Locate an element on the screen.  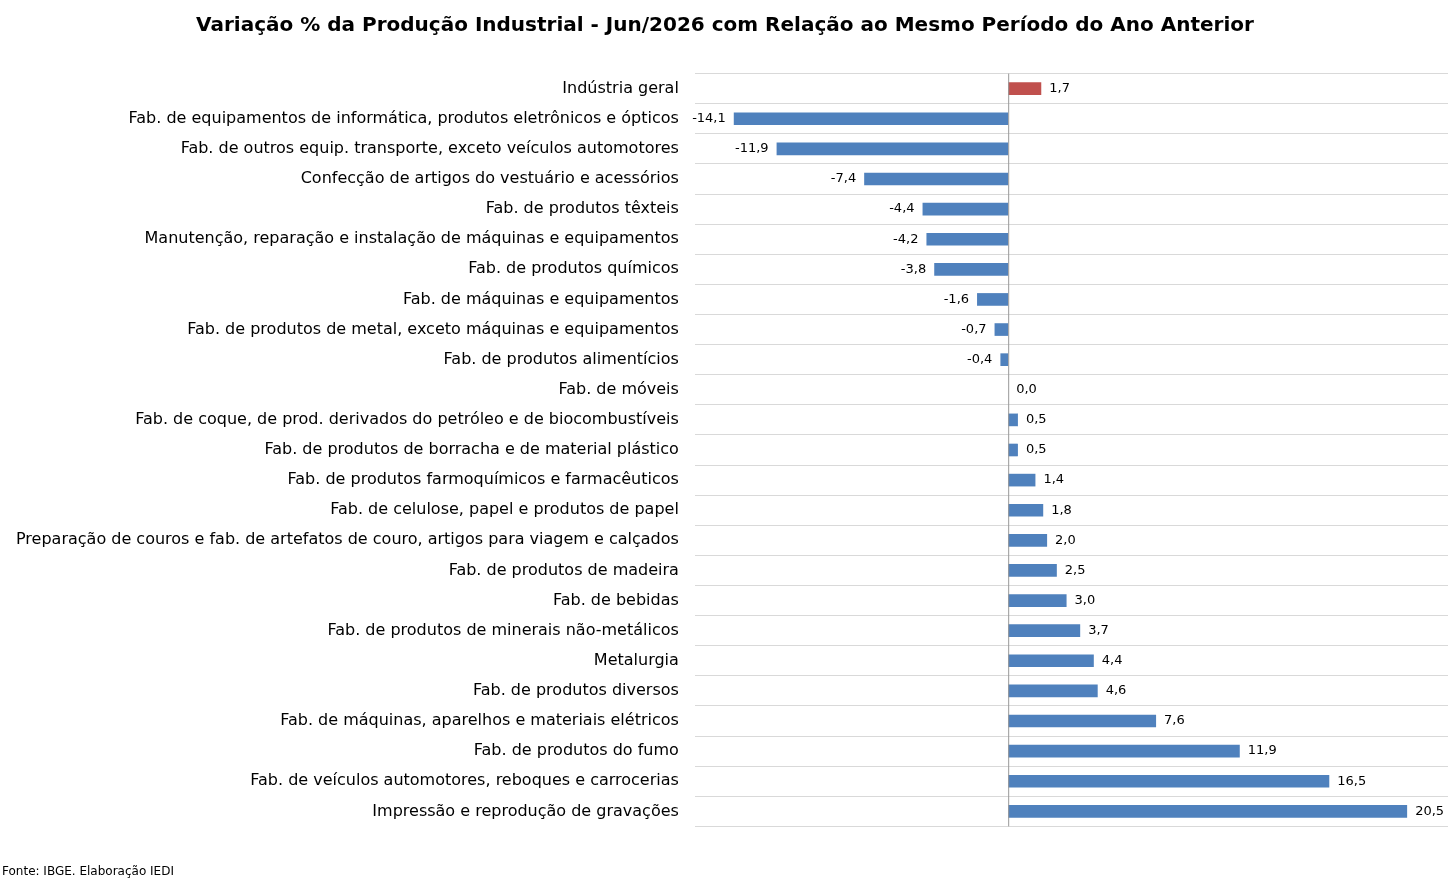
y-tick-label: Fab. de celulose, papel e produtos de papel is located at coordinates (504, 509).